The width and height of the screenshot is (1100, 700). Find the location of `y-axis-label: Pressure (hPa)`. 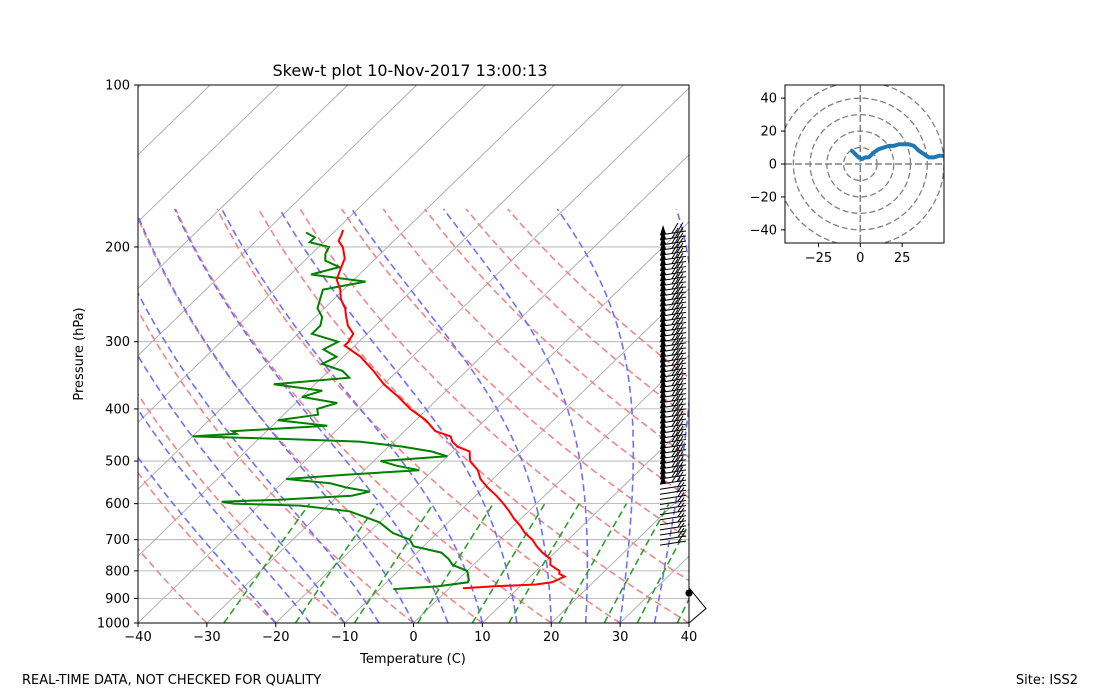

y-axis-label: Pressure (hPa) is located at coordinates (79, 353).